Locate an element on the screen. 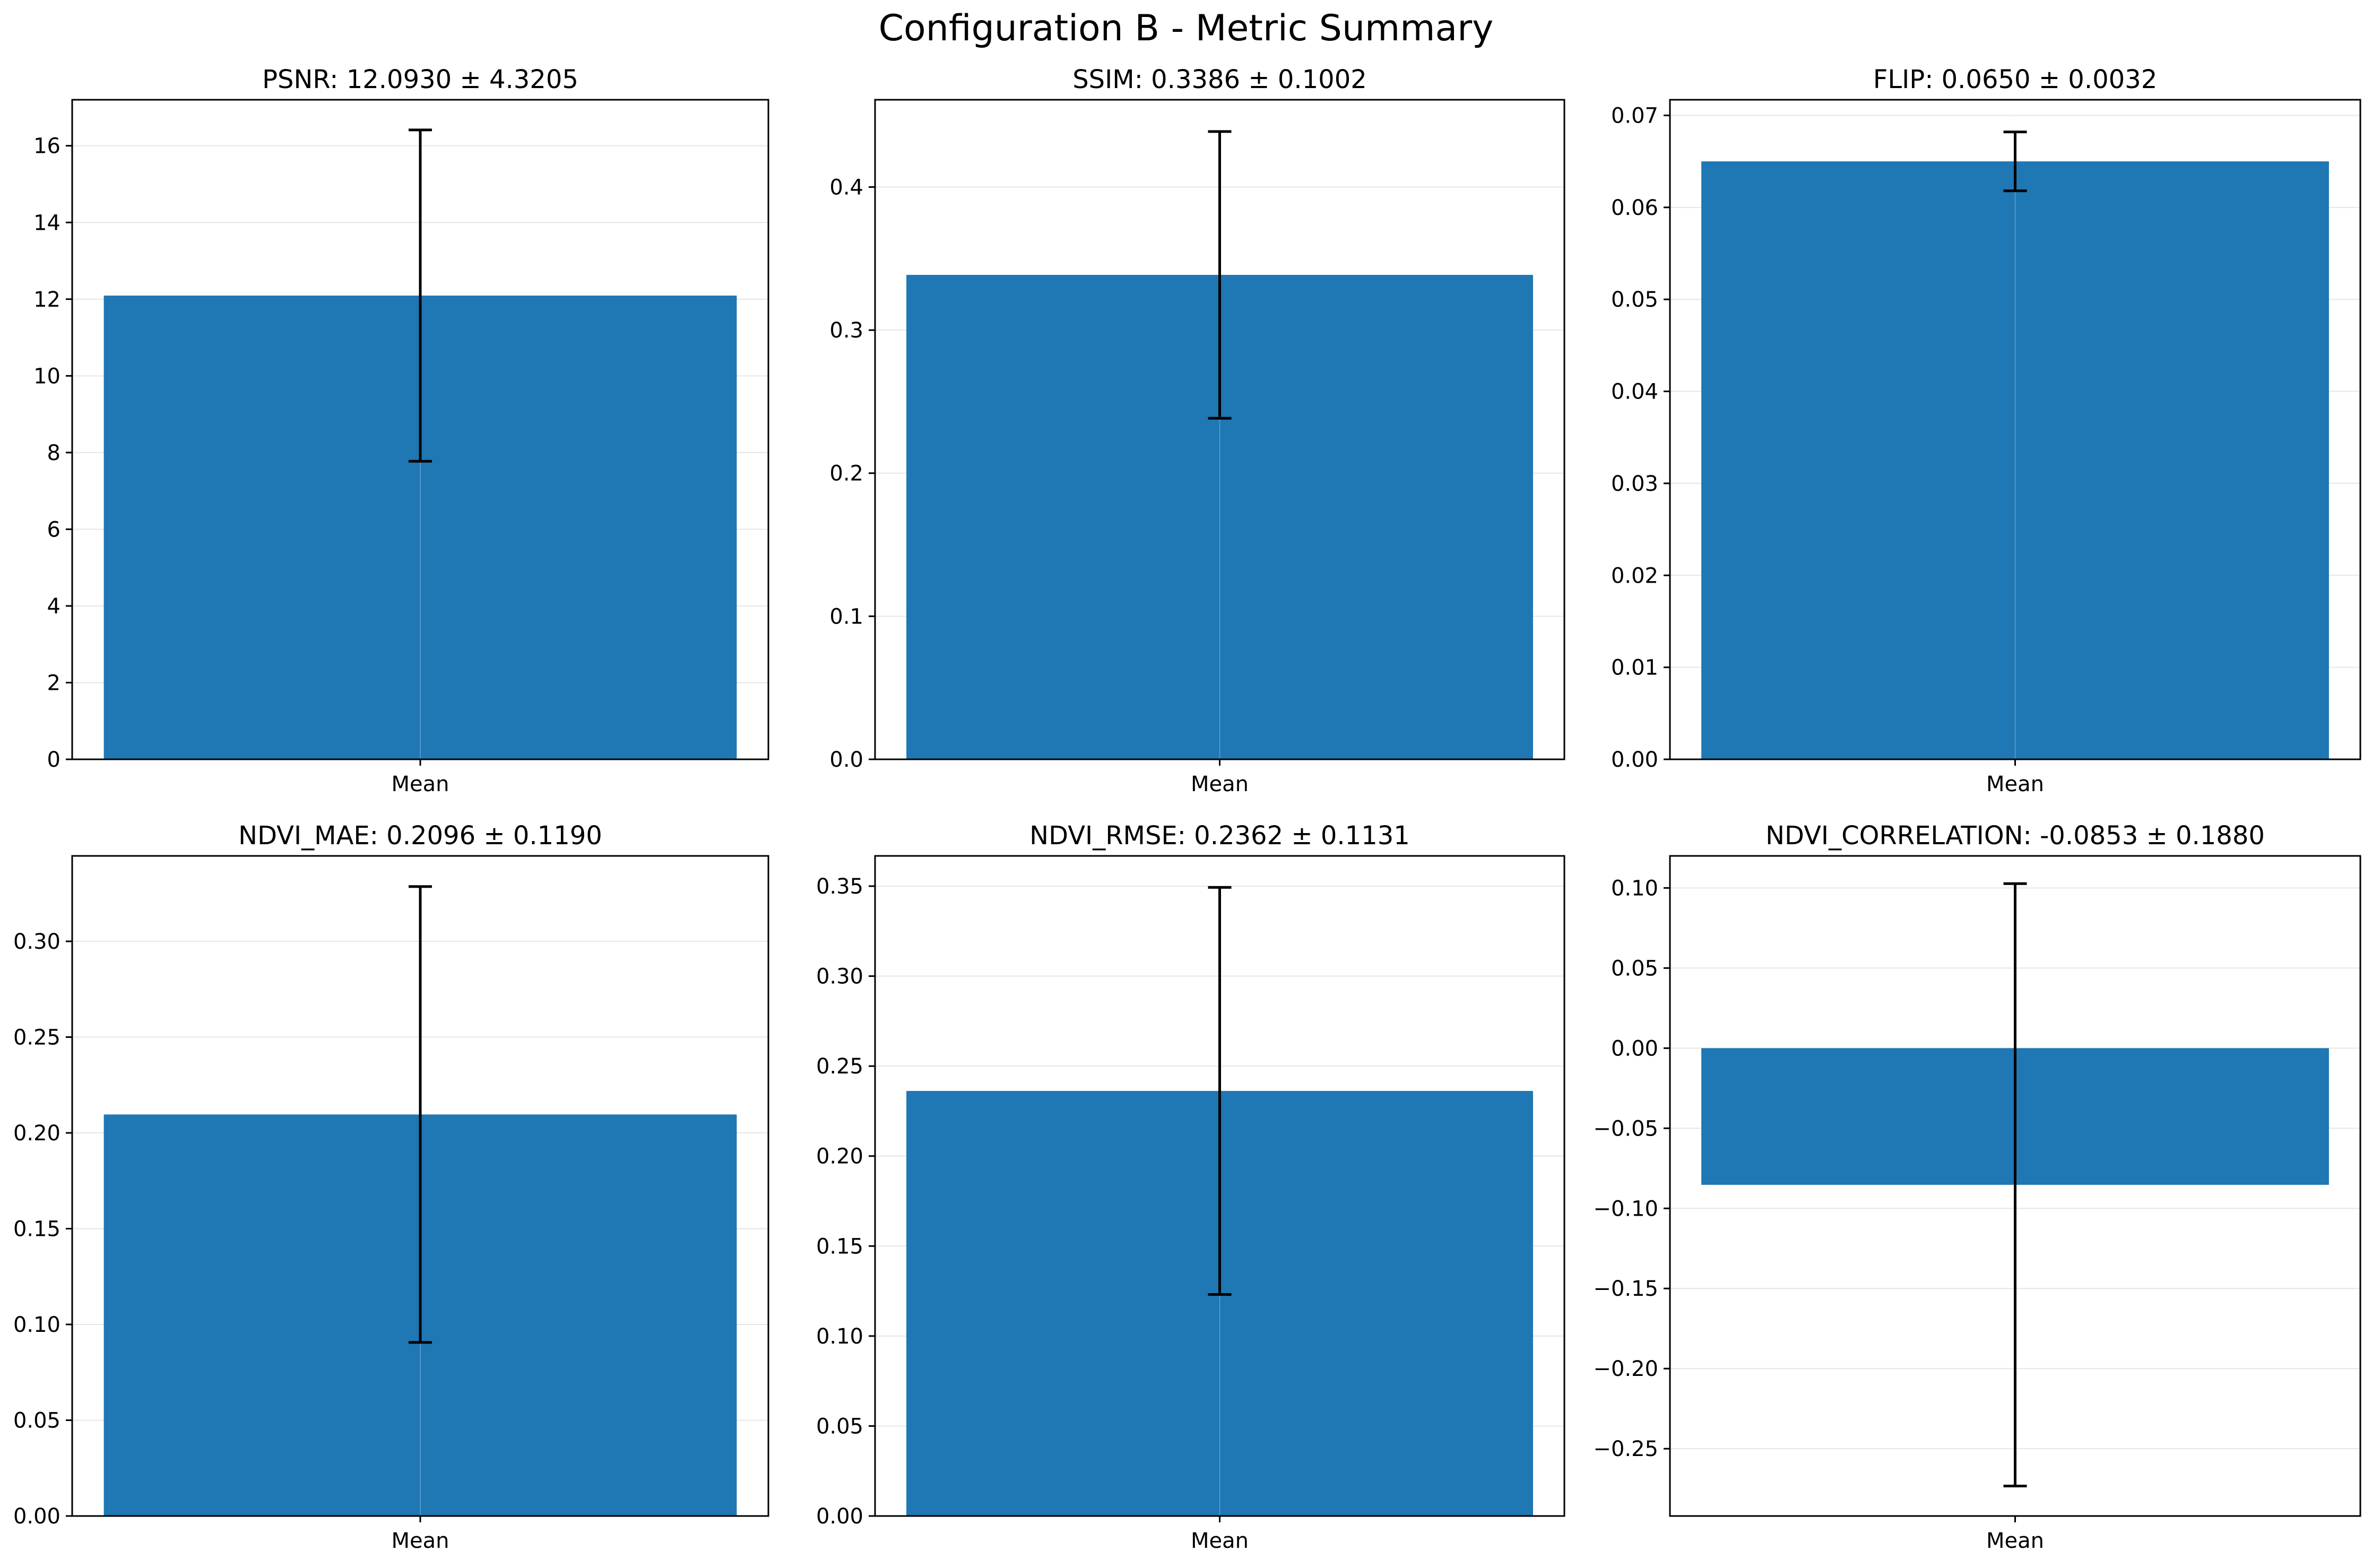  y-tick-label: 8 is located at coordinates (54, 453).